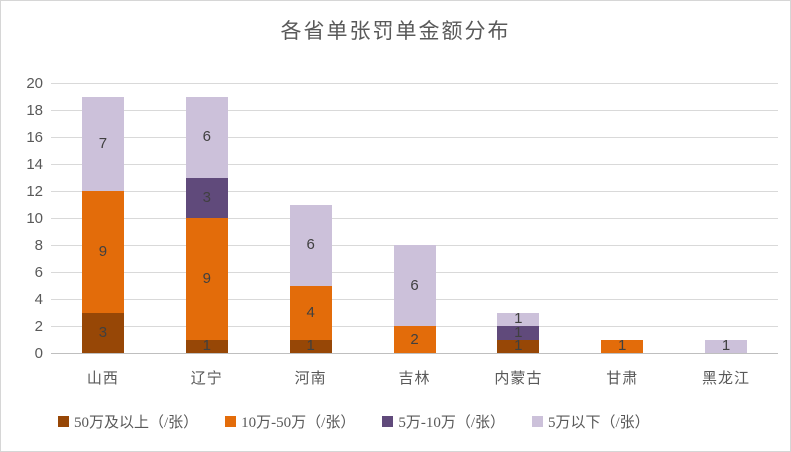 The width and height of the screenshot is (791, 452). I want to click on y-axis-tick-label: 2, so click(38, 326).